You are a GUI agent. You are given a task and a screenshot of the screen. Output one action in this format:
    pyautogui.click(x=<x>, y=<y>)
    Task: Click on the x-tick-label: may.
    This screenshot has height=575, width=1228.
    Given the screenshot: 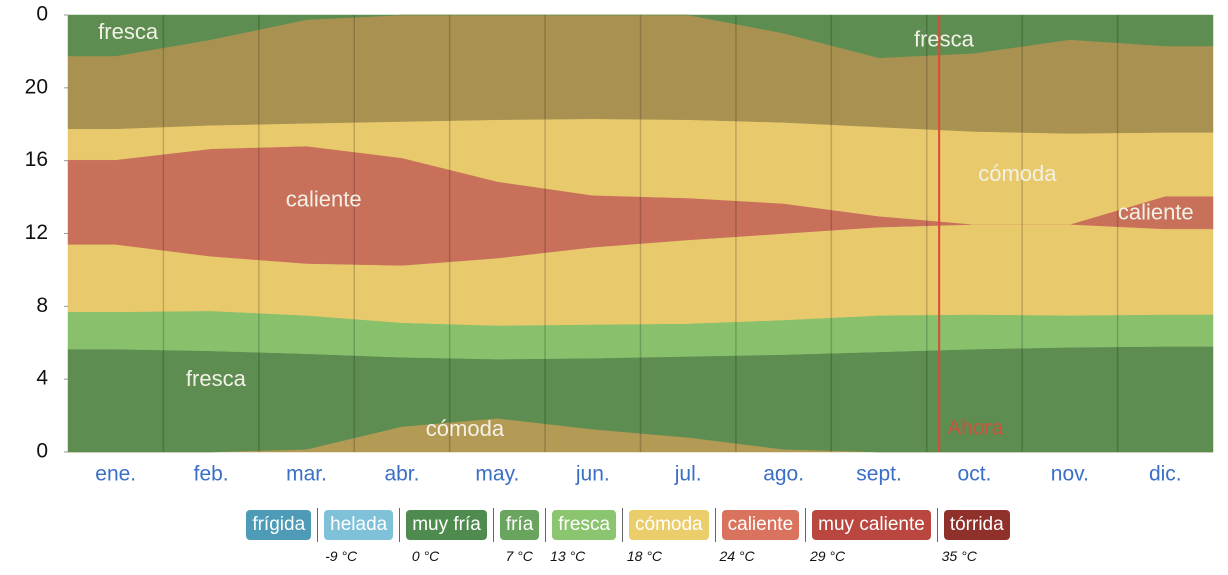 What is the action you would take?
    pyautogui.click(x=497, y=474)
    